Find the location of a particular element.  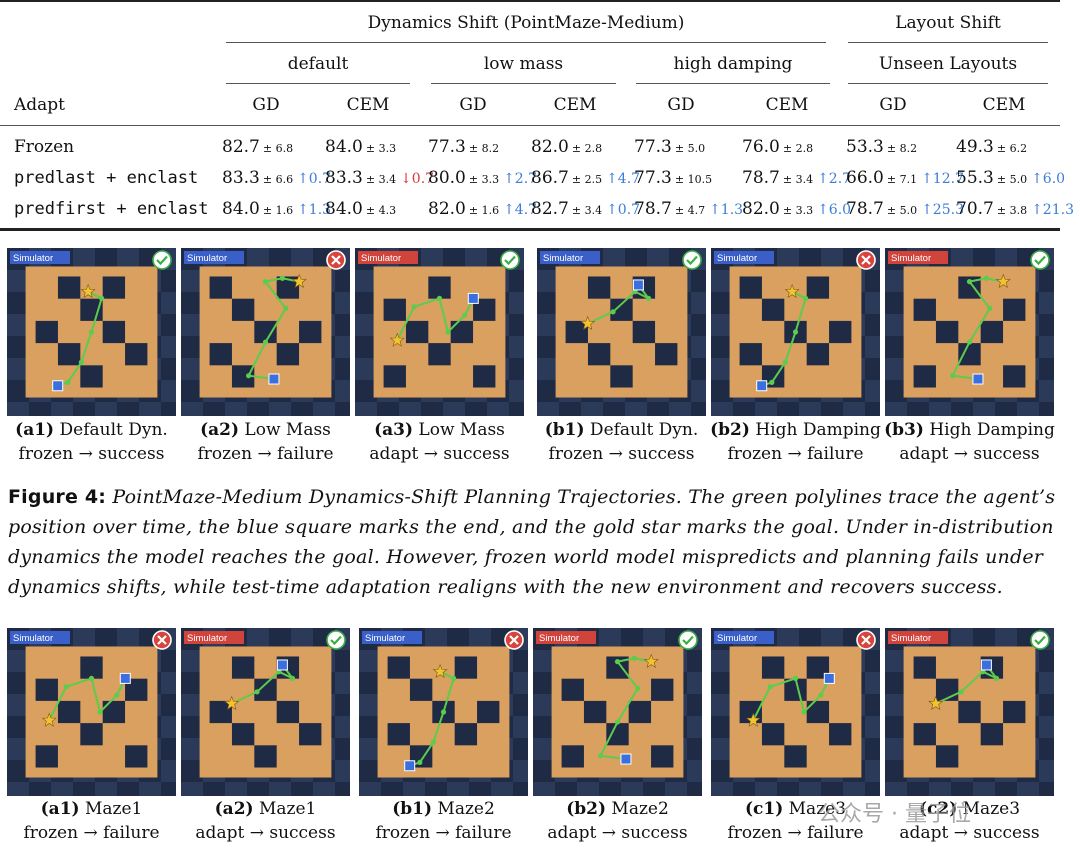

cell-std: ± 3.8 is located at coordinates (1012, 210).